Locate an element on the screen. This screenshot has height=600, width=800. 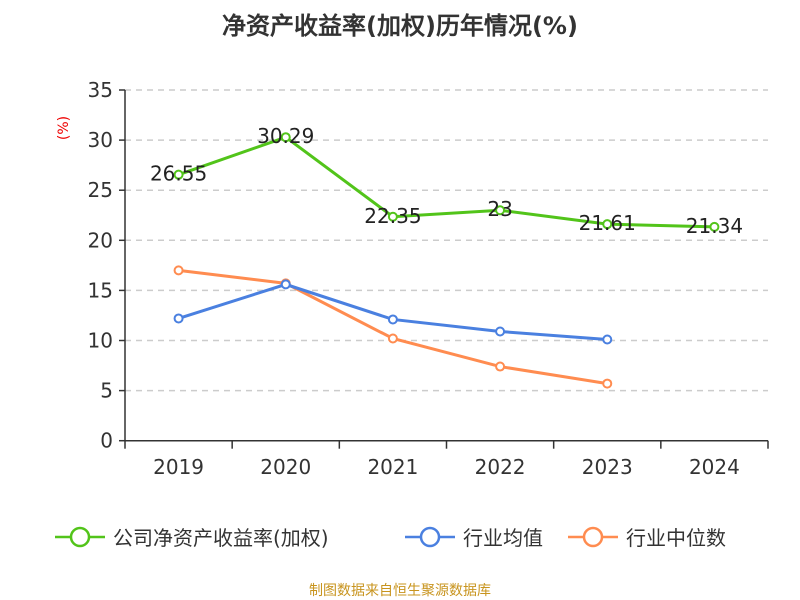
y-tick-label: 0 is located at coordinates (106, 441).